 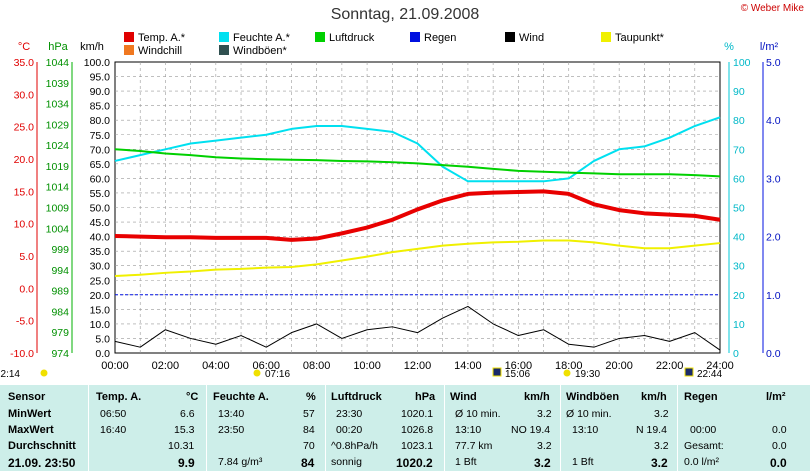 I want to click on temp-max-time: 16:40, so click(x=113, y=430).